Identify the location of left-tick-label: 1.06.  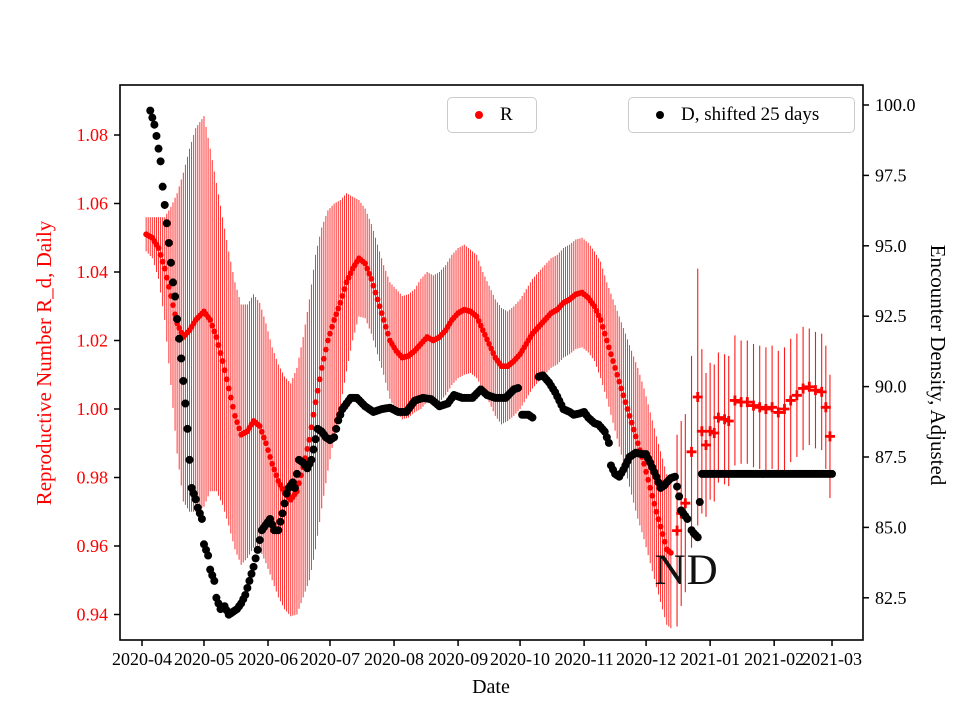
(93, 204).